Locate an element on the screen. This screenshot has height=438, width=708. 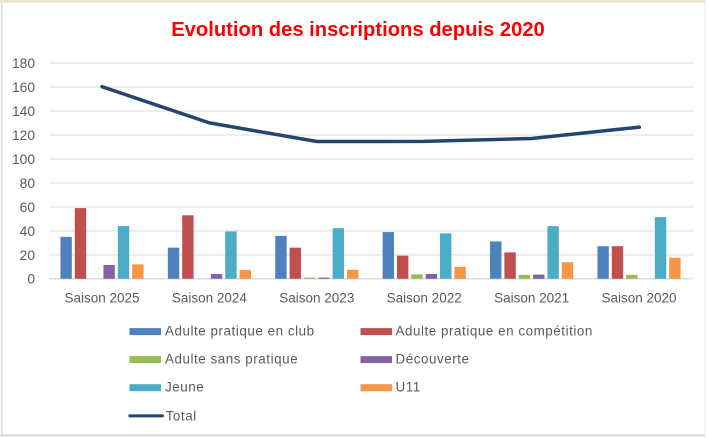
svg-text: Saison 2025 is located at coordinates (101, 298).